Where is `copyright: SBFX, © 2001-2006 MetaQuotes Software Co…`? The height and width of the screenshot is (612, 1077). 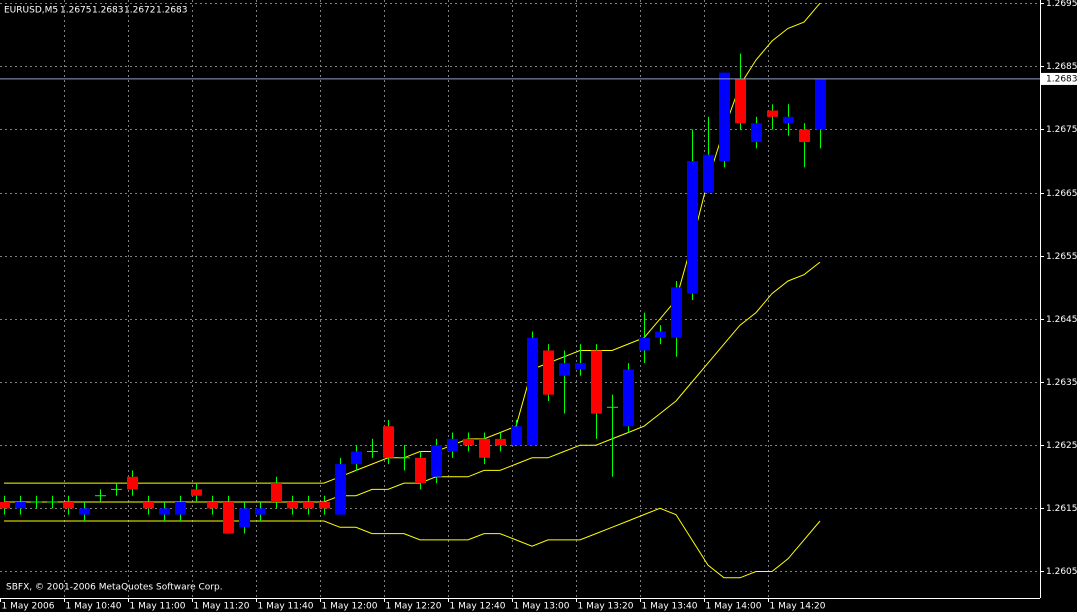 copyright: SBFX, © 2001-2006 MetaQuotes Software Co… is located at coordinates (114, 588).